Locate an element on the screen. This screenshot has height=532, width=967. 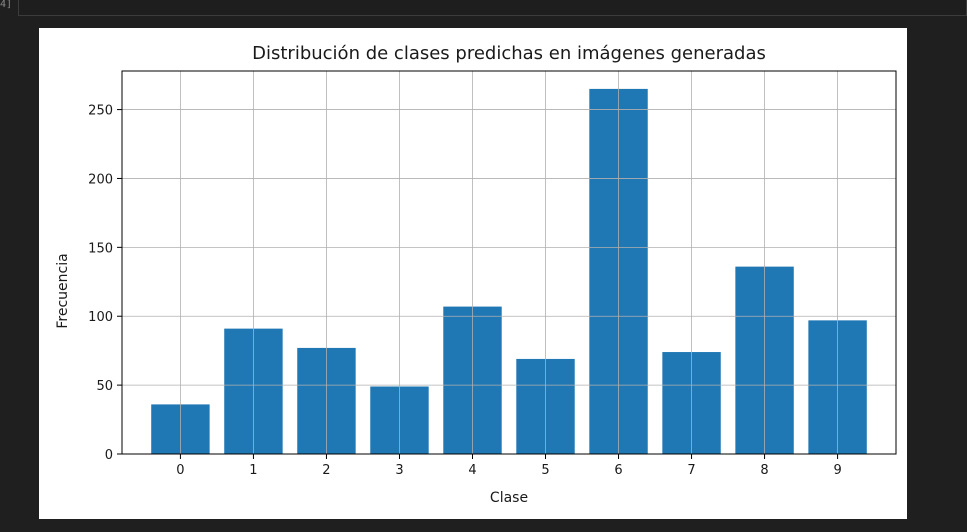
y-axis-label: Frecuencia is located at coordinates (63, 290).